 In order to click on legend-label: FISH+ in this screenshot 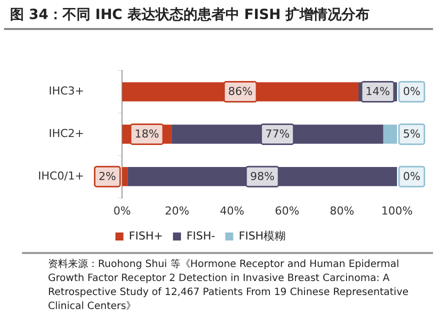, I will do `click(145, 235)`.